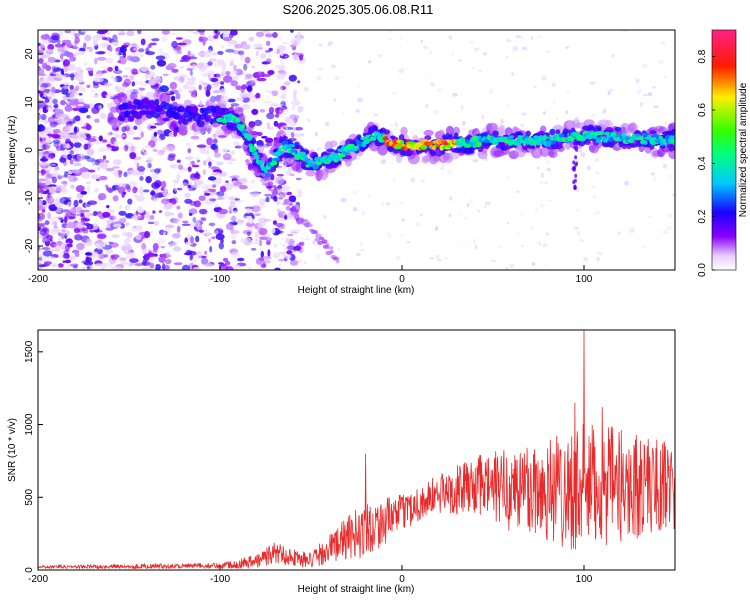 This screenshot has width=750, height=600. Describe the element at coordinates (702, 216) in the screenshot. I see `colorbar-tick-label: 0.2` at that location.